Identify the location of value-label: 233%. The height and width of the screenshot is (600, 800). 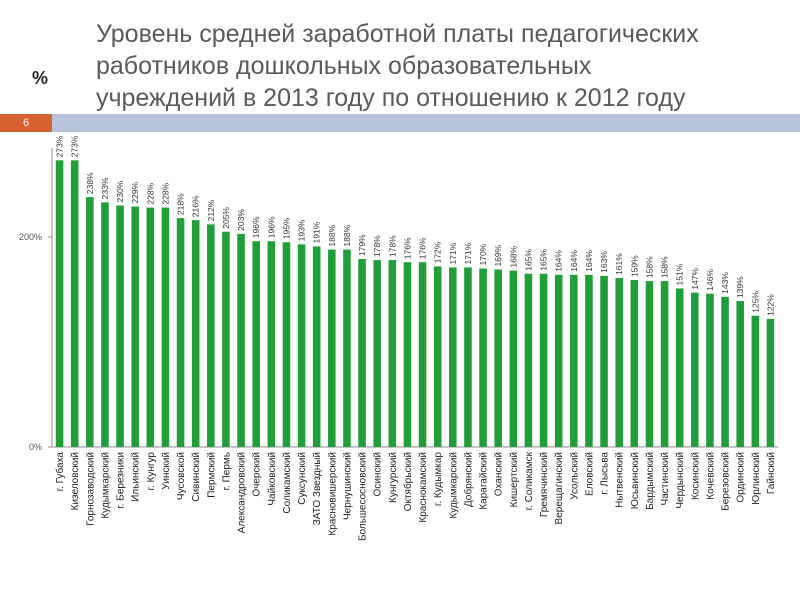
(105, 188).